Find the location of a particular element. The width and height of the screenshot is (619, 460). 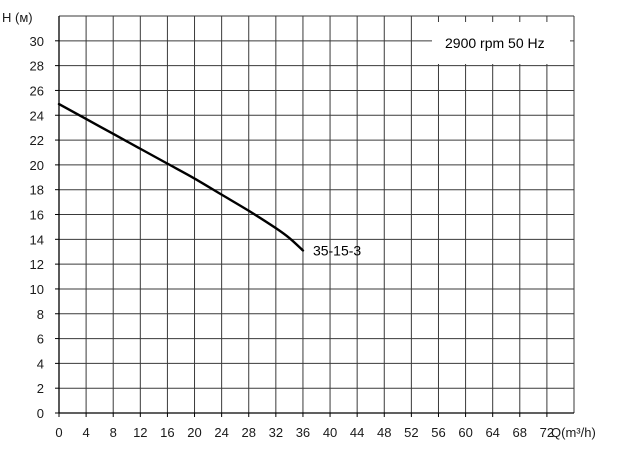

y-tick-label: 0 is located at coordinates (40, 413).